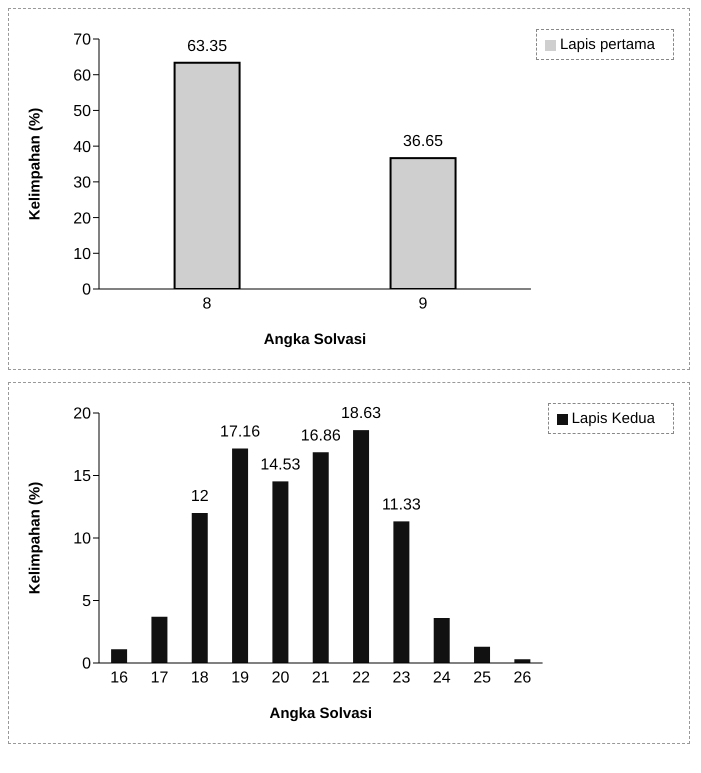 The image size is (701, 773). I want to click on data-label: 11.33, so click(401, 505).